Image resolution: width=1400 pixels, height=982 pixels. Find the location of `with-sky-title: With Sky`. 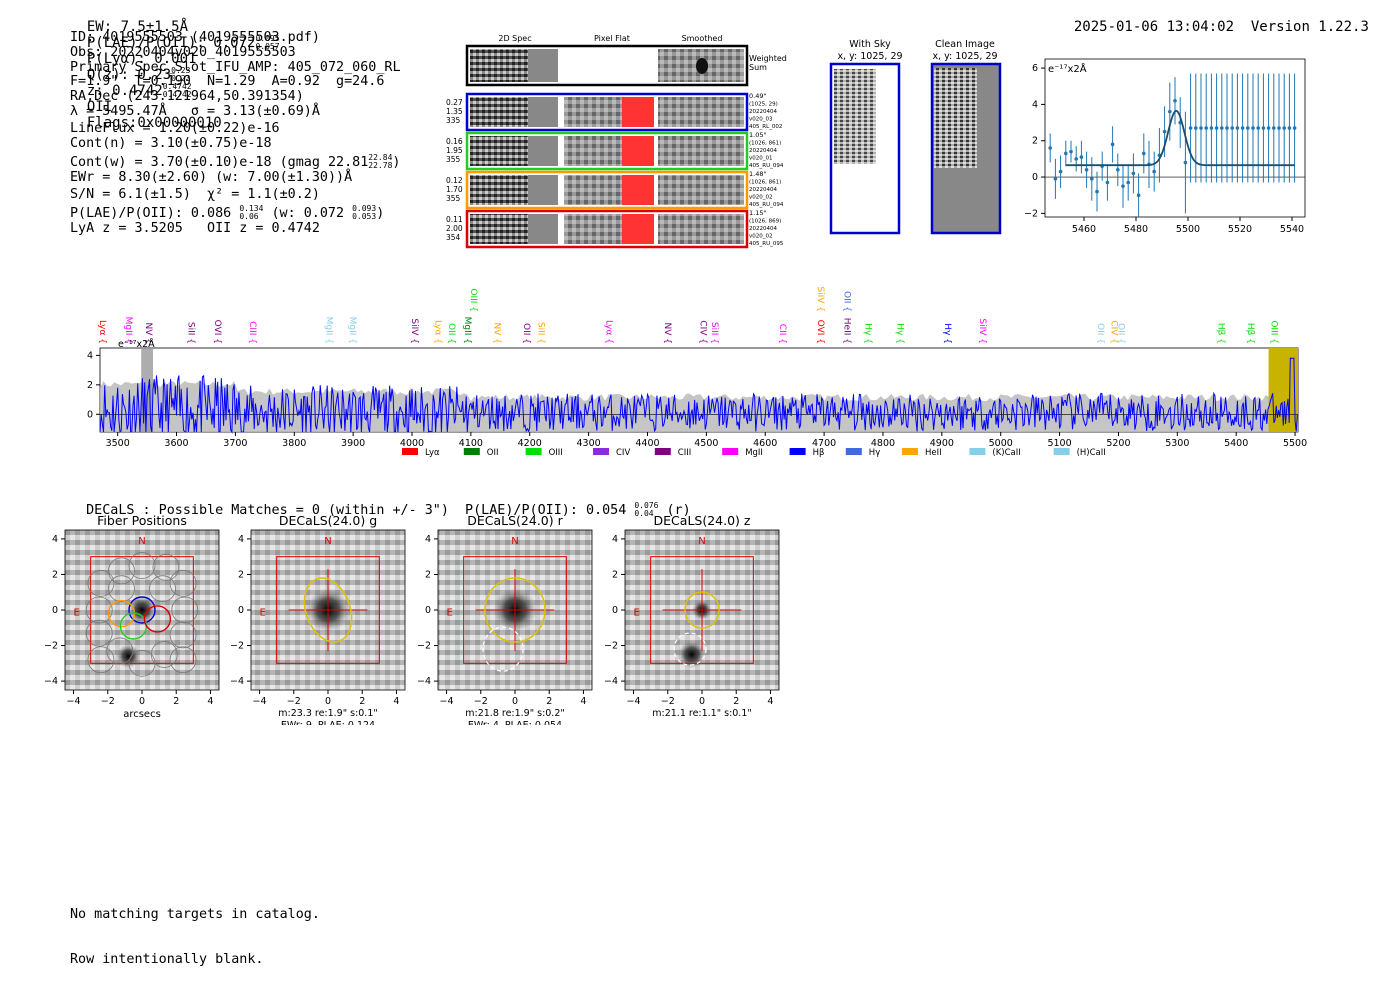

with-sky-title: With Sky is located at coordinates (870, 44).